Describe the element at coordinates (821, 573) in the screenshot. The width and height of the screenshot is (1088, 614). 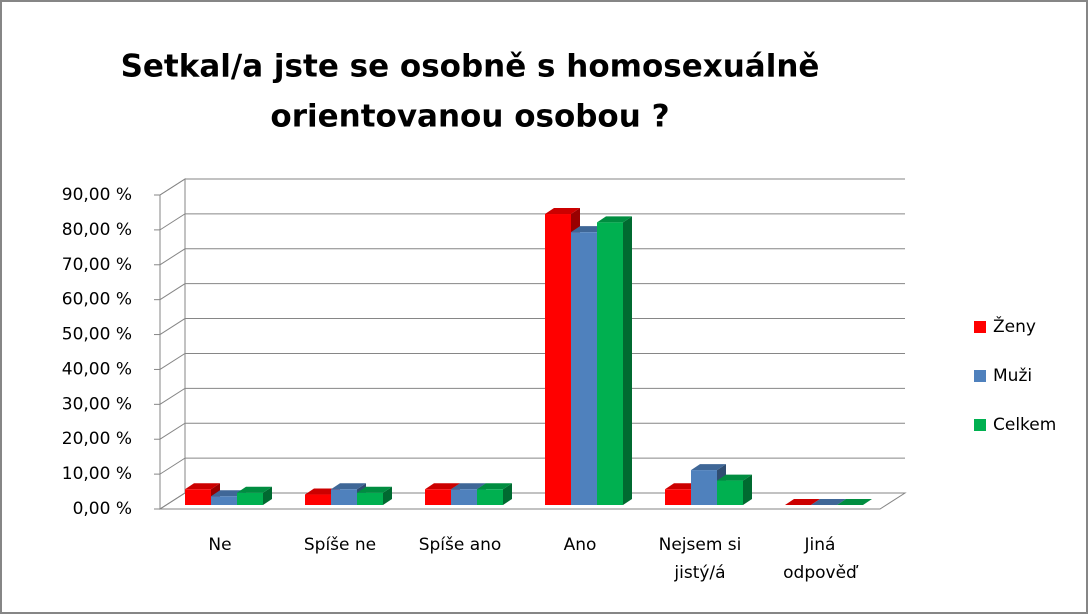
I see `x-tick-label: odpověď` at that location.